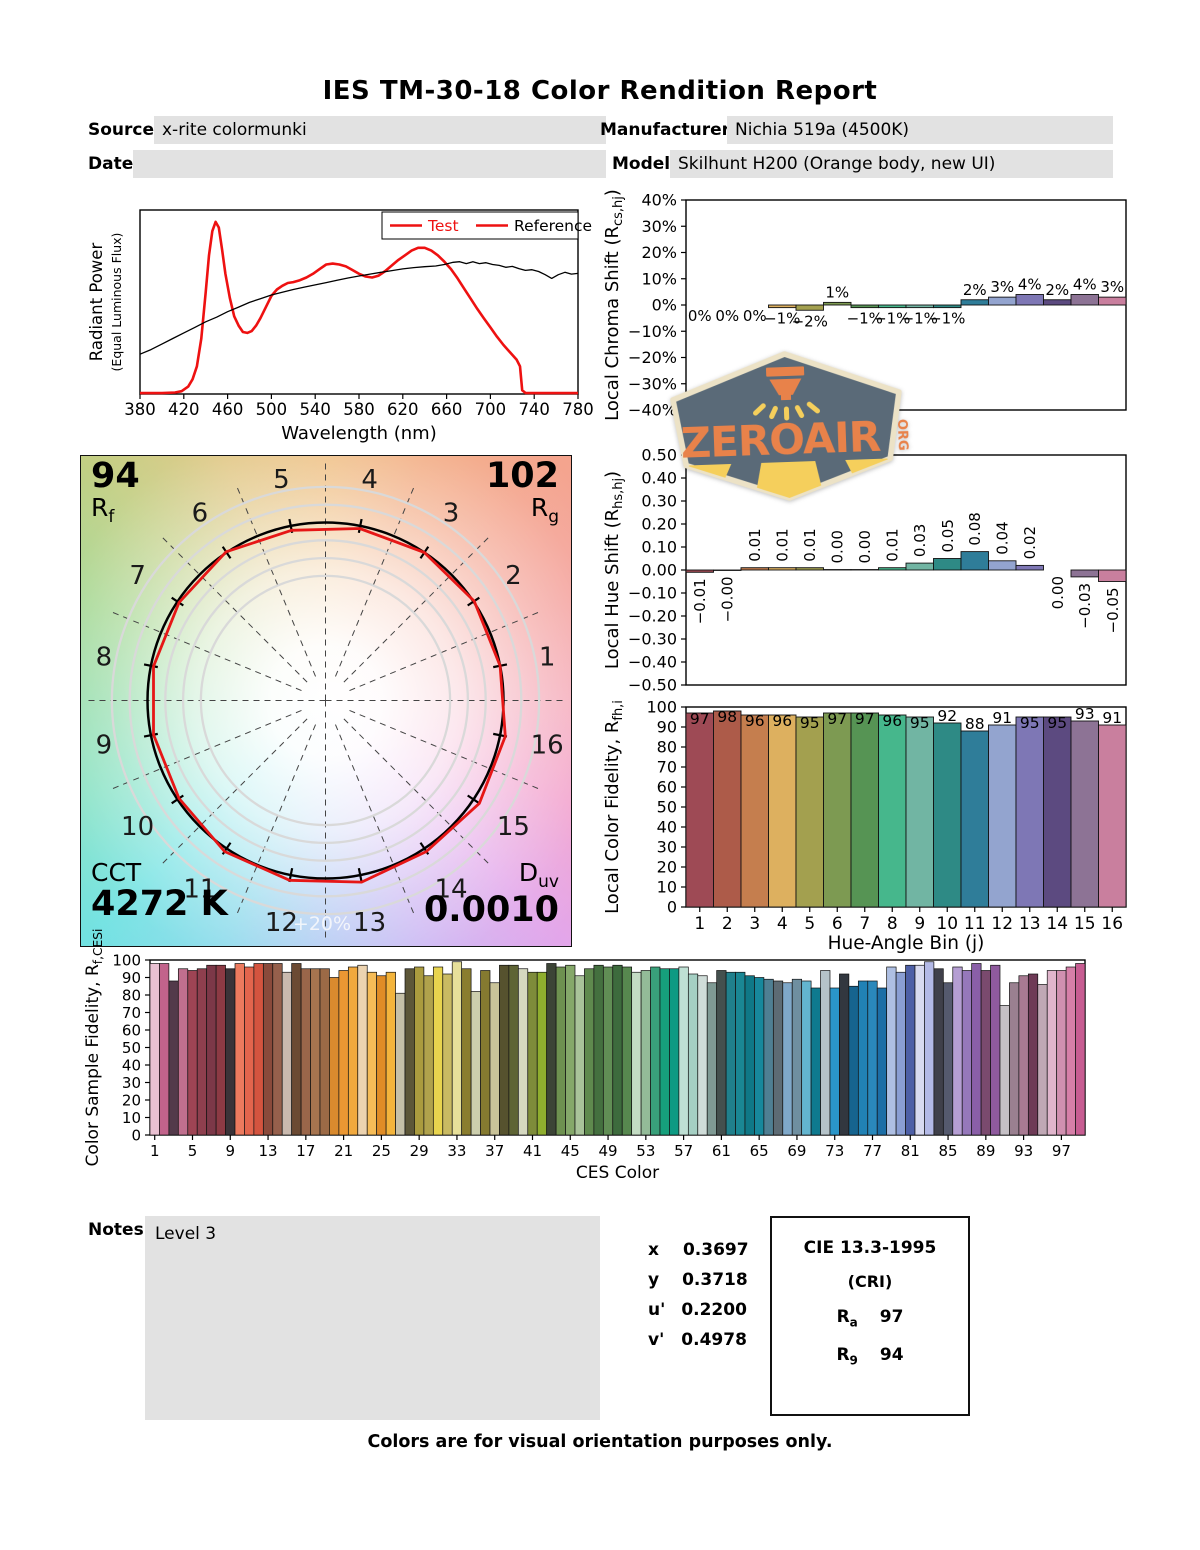  I want to click on y-tick-label: 60, so click(667, 787).